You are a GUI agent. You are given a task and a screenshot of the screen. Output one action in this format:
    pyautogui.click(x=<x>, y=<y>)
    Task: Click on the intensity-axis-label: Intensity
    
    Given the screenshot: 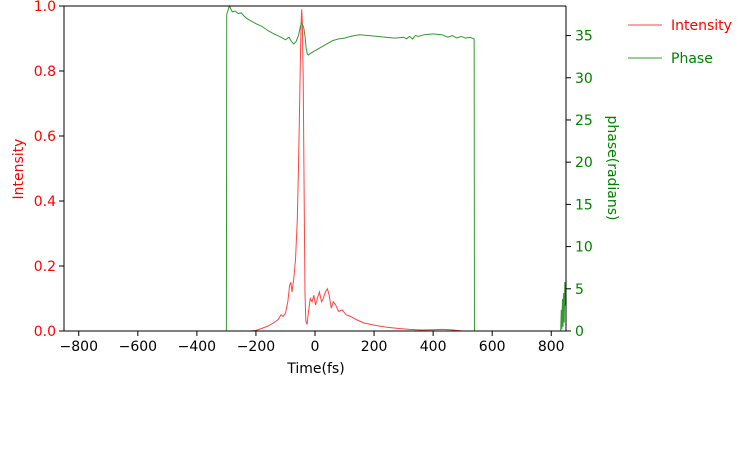 What is the action you would take?
    pyautogui.click(x=19, y=169)
    